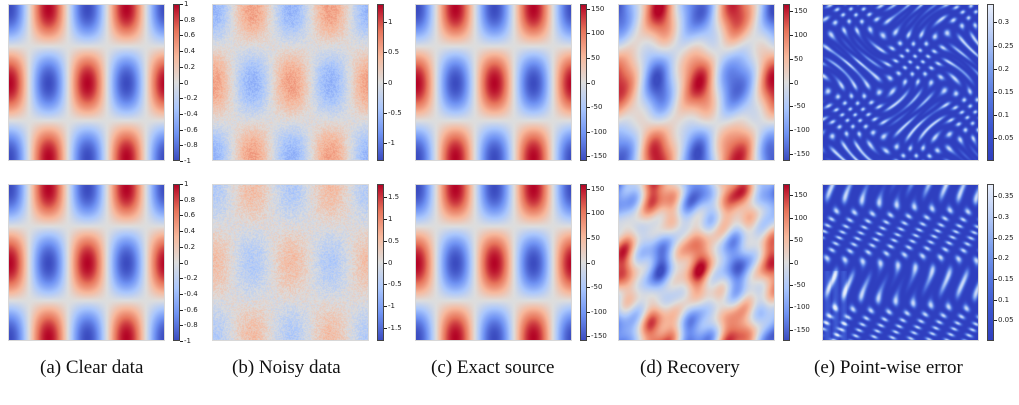  What do you see at coordinates (990, 82) in the screenshot?
I see `colorbar-row-1-e` at bounding box center [990, 82].